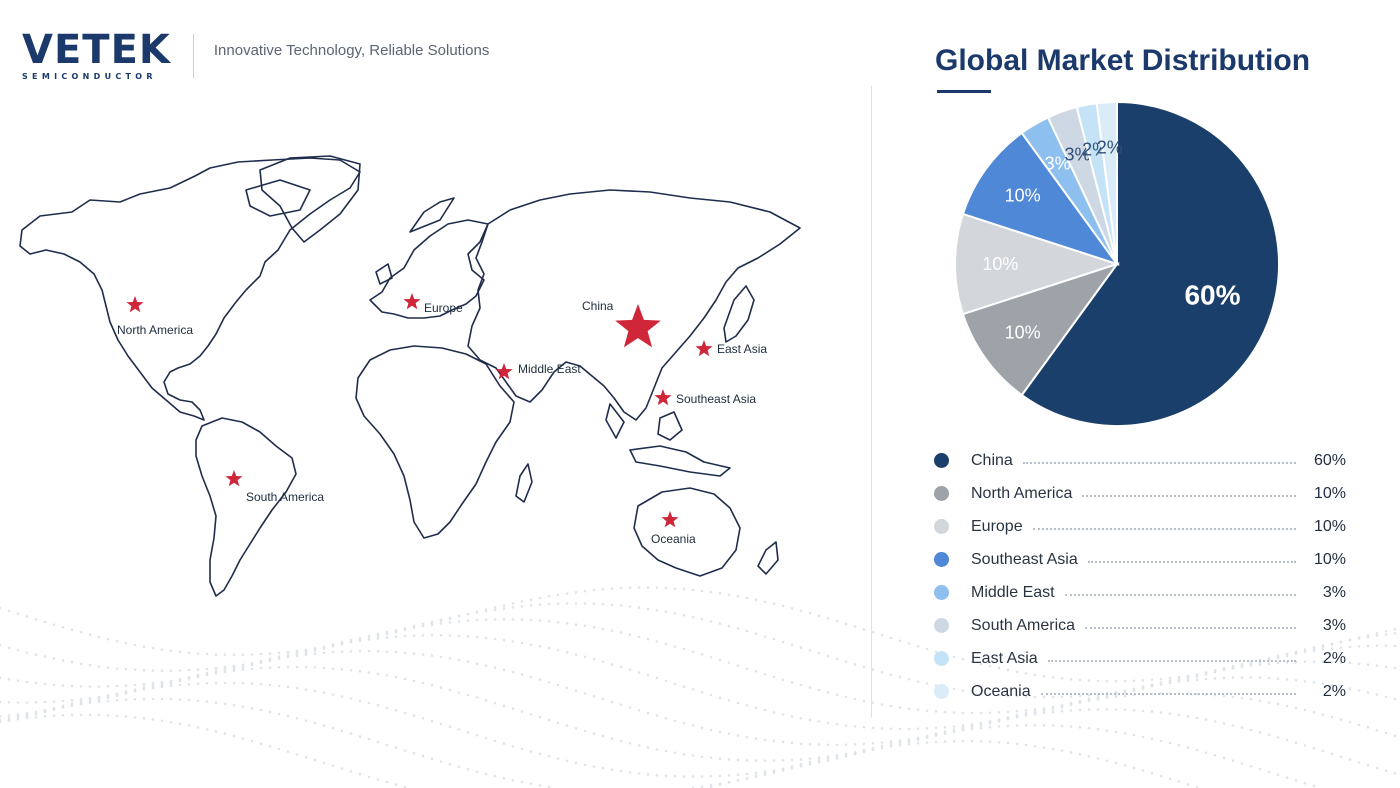 The width and height of the screenshot is (1400, 788). Describe the element at coordinates (638, 326) in the screenshot. I see `star-icon-china` at that location.